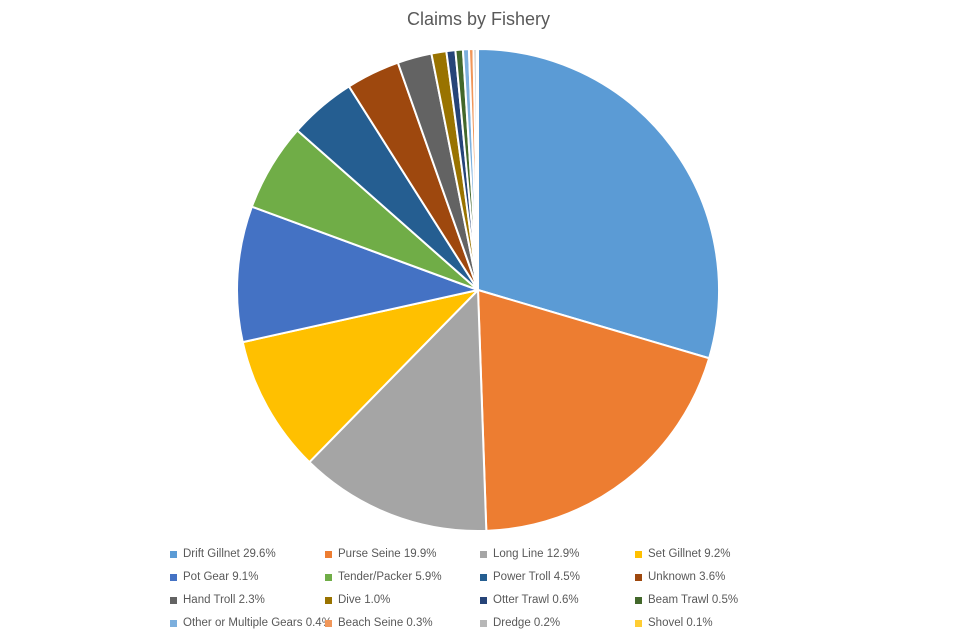 This screenshot has height=641, width=957. I want to click on legend-item-3: Set Gillnet 9.2%, so click(712, 554).